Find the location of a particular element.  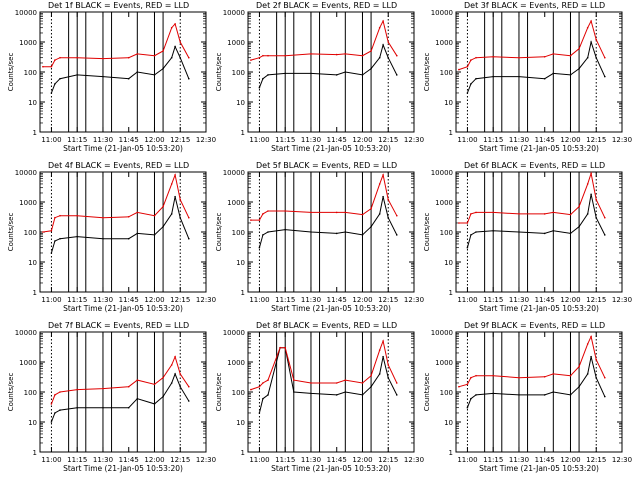

panel-title: Det 9f BLACK = Events, RED = LLD is located at coordinates (534, 325).